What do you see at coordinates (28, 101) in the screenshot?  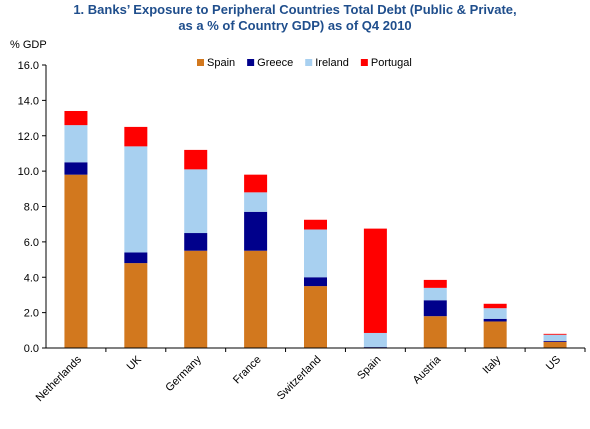 I see `y-tick-label: 14.0` at bounding box center [28, 101].